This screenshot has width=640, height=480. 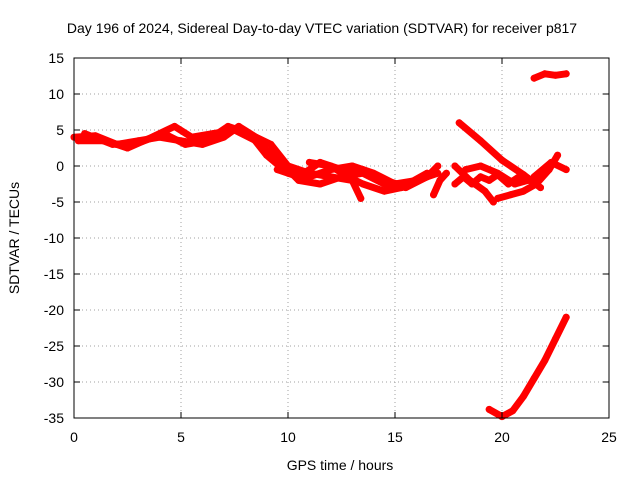 What do you see at coordinates (58, 202) in the screenshot?
I see `y-tick-label: -5` at bounding box center [58, 202].